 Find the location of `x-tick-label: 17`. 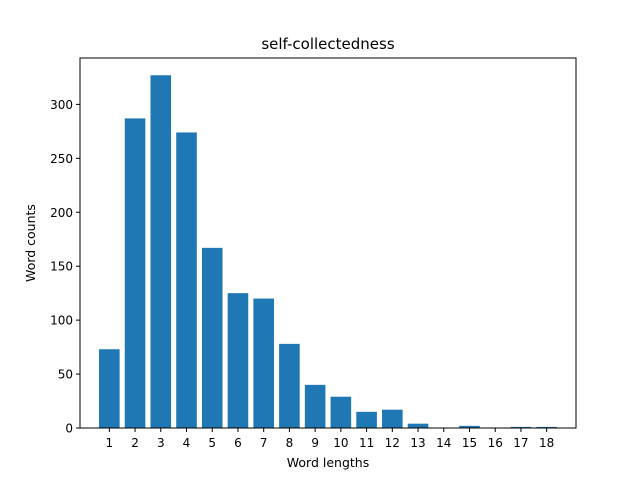

x-tick-label: 17 is located at coordinates (520, 443).